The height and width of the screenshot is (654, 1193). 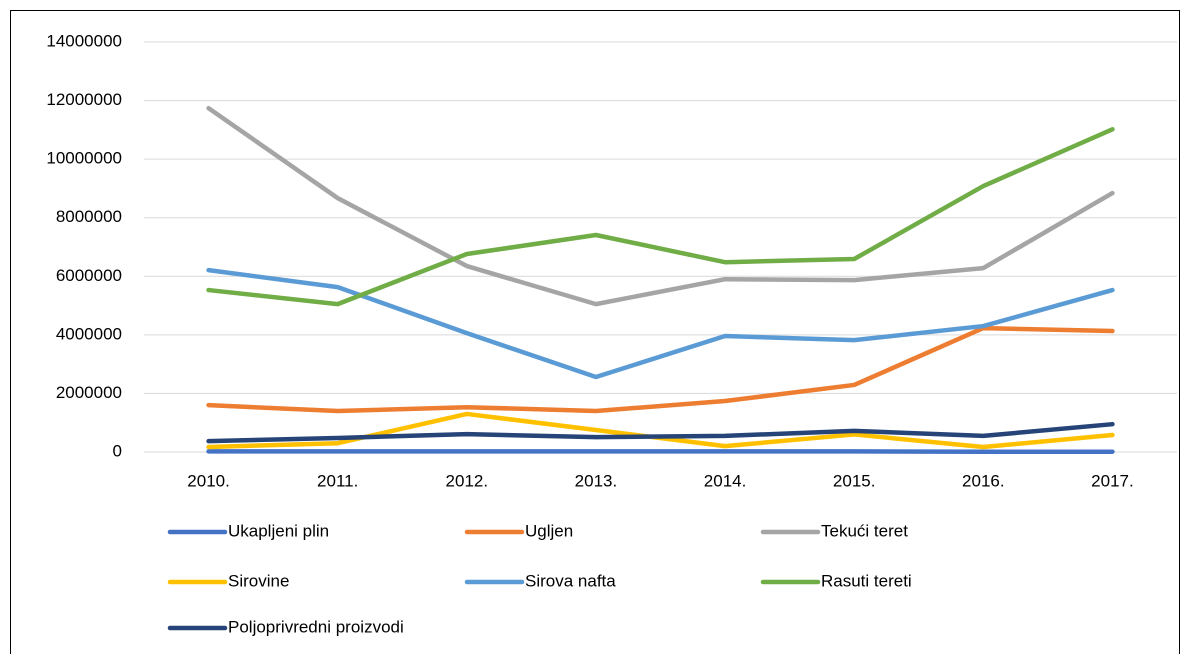 I want to click on legend-label: Sirova nafta, so click(x=570, y=580).